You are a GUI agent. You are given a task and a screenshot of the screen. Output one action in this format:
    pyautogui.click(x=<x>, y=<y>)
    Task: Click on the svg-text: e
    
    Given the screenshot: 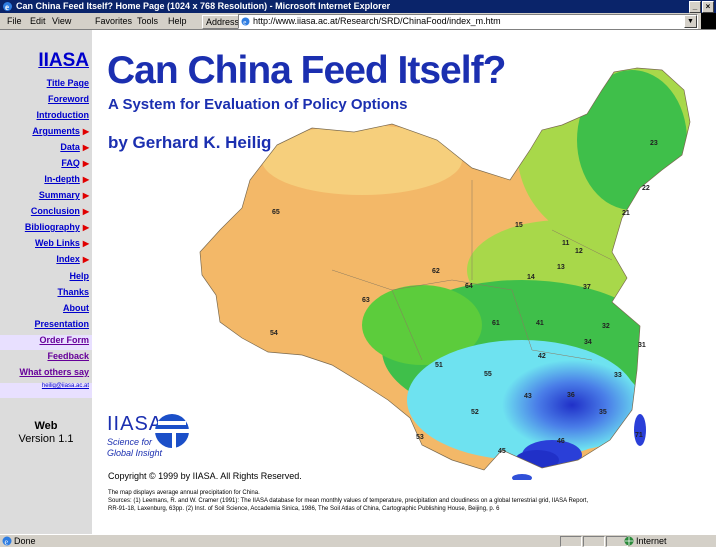 What is the action you would take?
    pyautogui.click(x=7, y=7)
    